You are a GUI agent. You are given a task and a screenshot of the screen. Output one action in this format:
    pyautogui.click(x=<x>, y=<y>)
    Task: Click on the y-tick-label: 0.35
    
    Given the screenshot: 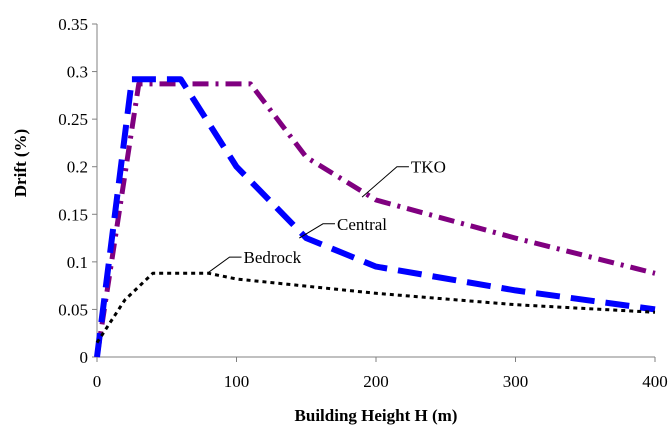 What is the action you would take?
    pyautogui.click(x=73, y=24)
    